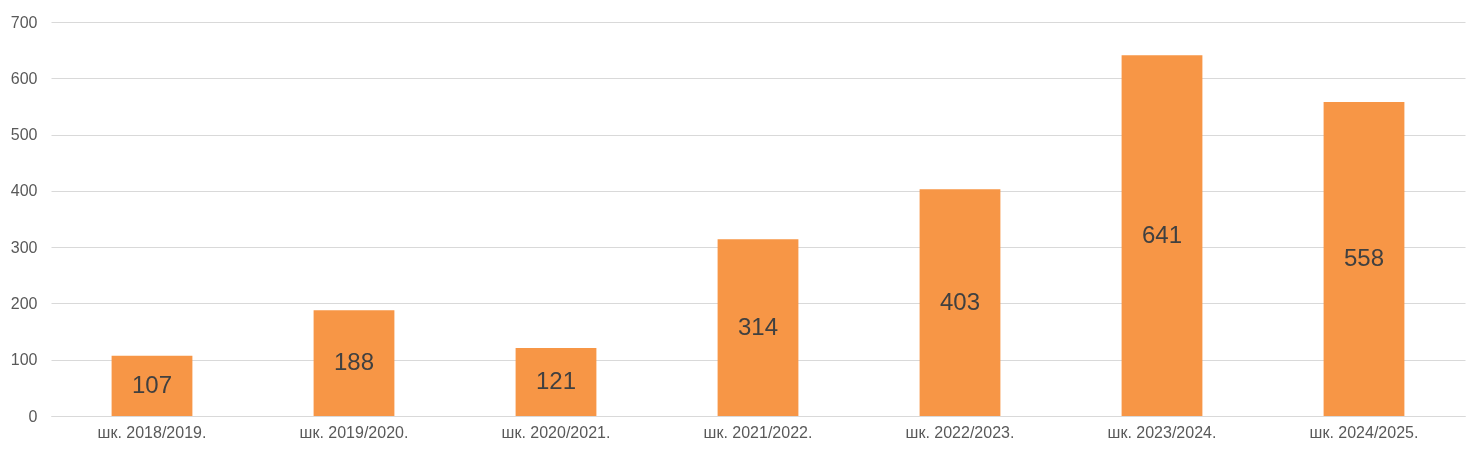 This screenshot has width=1470, height=462. Describe the element at coordinates (152, 432) in the screenshot. I see `x-tick-label: шк. 2018/2019.` at that location.